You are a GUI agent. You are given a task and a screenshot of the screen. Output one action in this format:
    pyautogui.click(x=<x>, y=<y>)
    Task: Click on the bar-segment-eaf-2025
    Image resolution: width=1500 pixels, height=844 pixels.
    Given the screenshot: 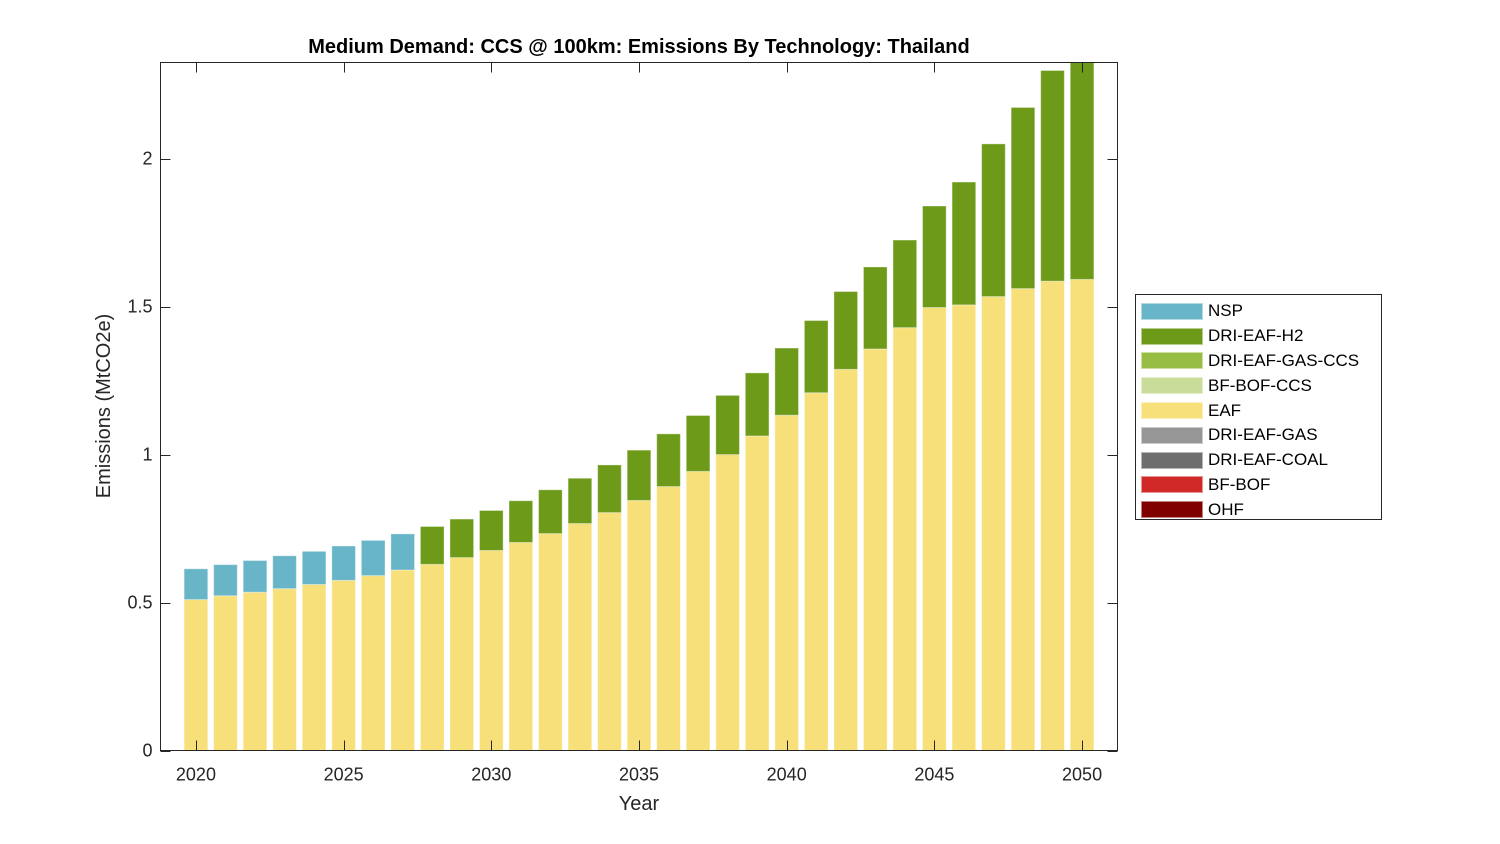 What is the action you would take?
    pyautogui.click(x=343, y=665)
    